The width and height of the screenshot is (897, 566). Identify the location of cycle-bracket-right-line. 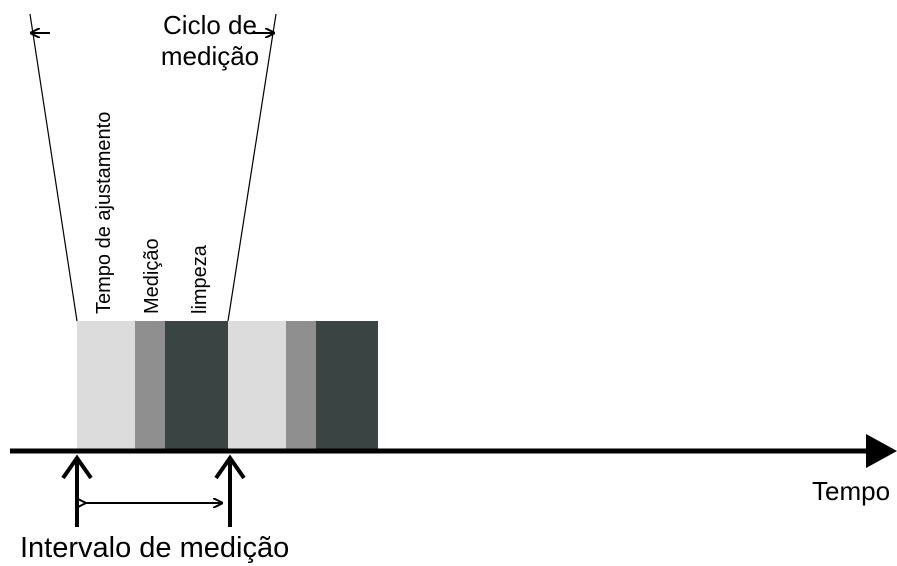
(252, 167).